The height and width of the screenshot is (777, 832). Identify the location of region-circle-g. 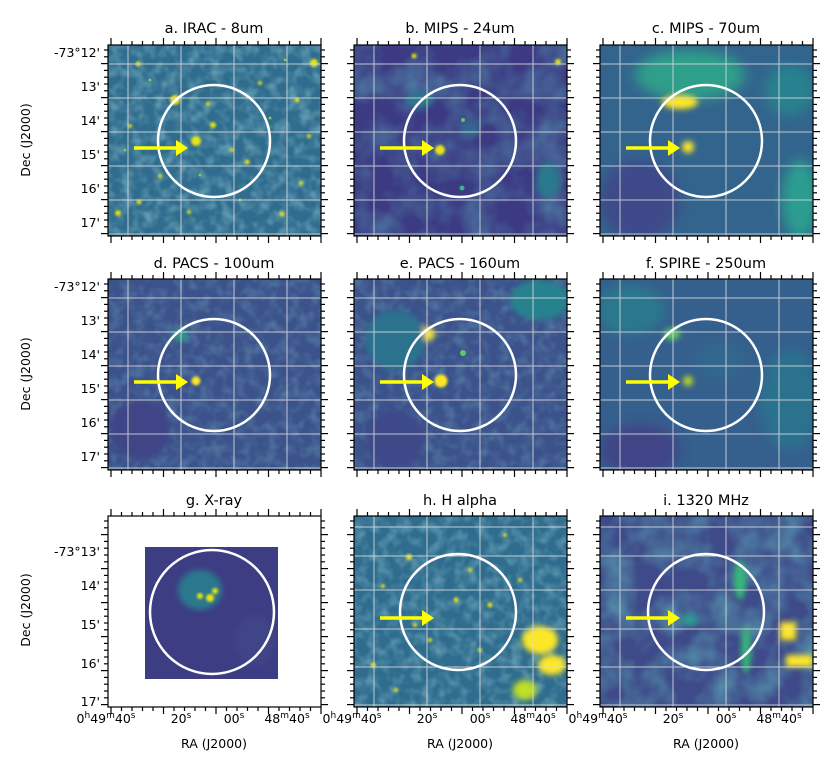
(212, 612).